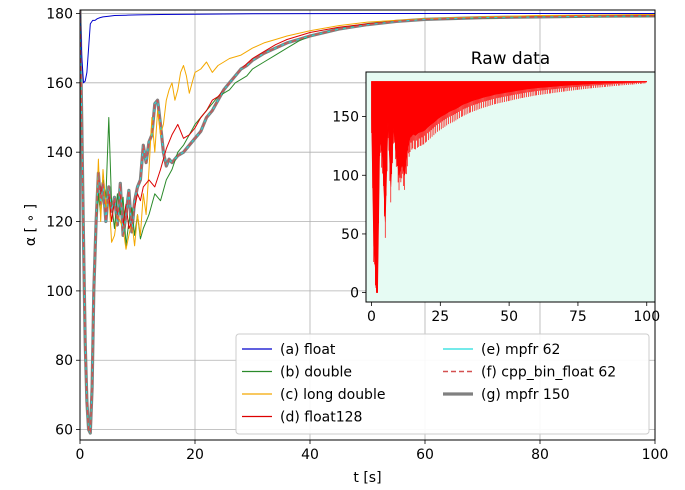 This screenshot has width=685, height=490. Describe the element at coordinates (525, 395) in the screenshot. I see `legend-label: (g) mpfr 150` at that location.